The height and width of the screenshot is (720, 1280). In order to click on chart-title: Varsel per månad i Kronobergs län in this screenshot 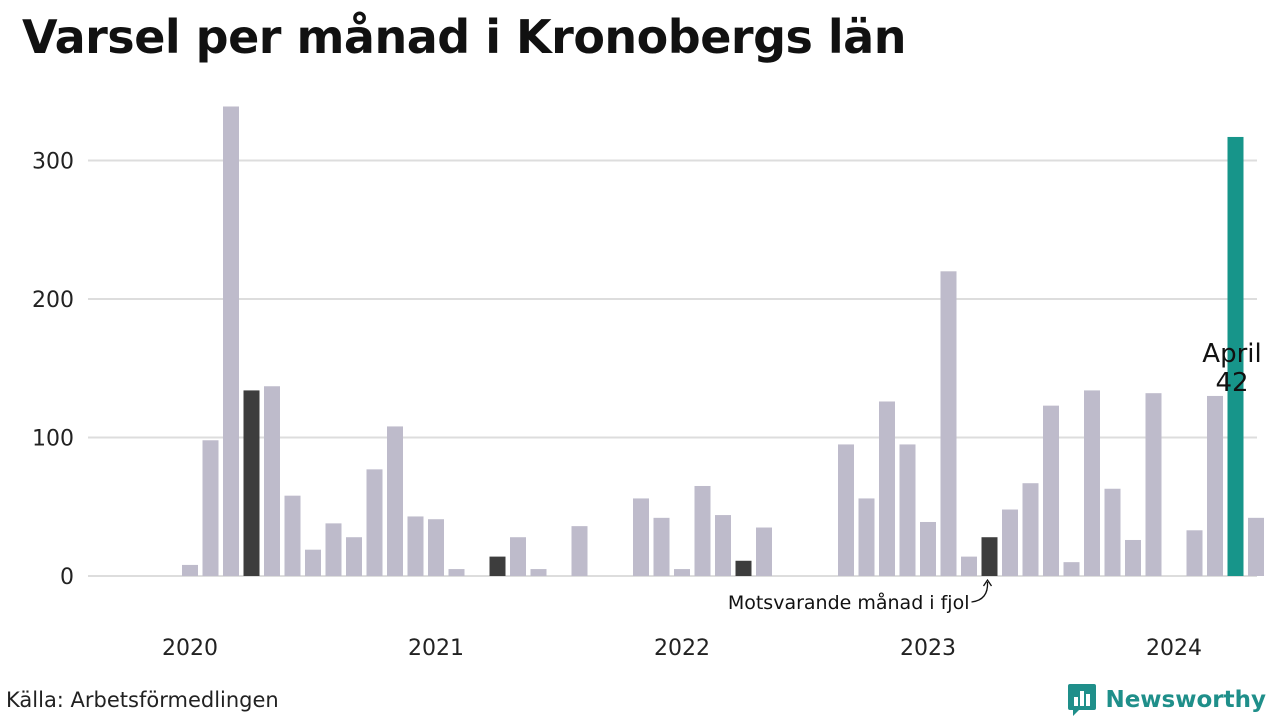, I will do `click(464, 37)`.